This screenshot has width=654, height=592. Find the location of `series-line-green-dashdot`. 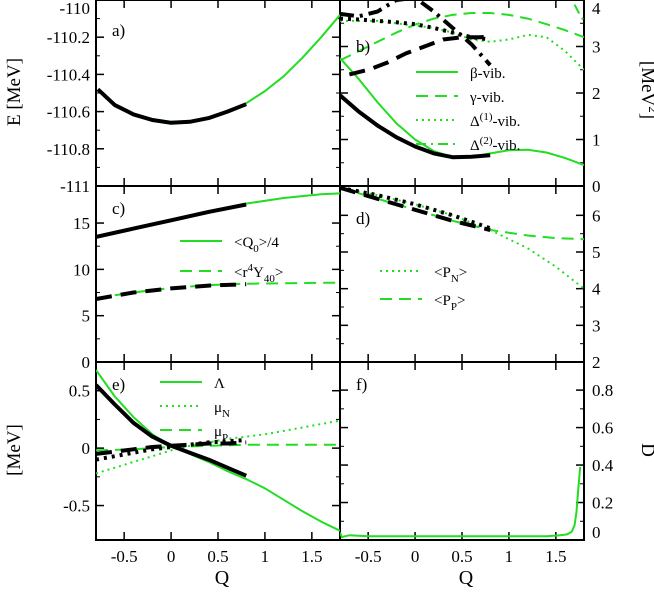

series-line-green-dashdot is located at coordinates (578, 13).